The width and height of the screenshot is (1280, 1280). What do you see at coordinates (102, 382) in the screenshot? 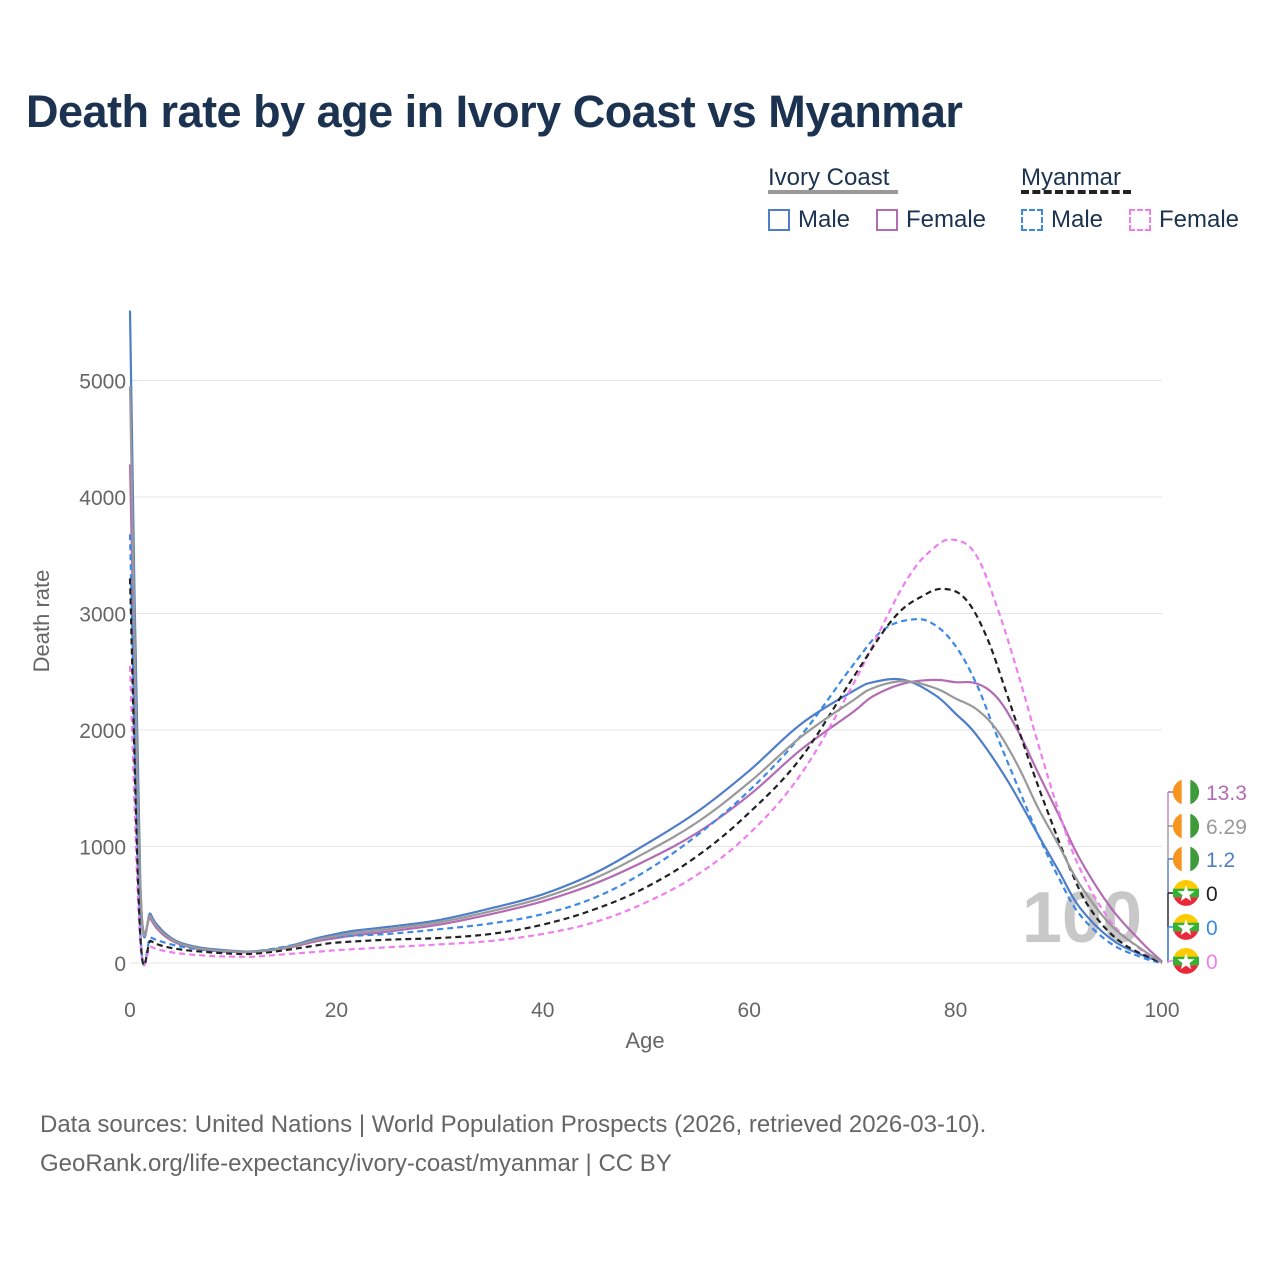
I see `y-tick-label: 5000` at bounding box center [102, 382].